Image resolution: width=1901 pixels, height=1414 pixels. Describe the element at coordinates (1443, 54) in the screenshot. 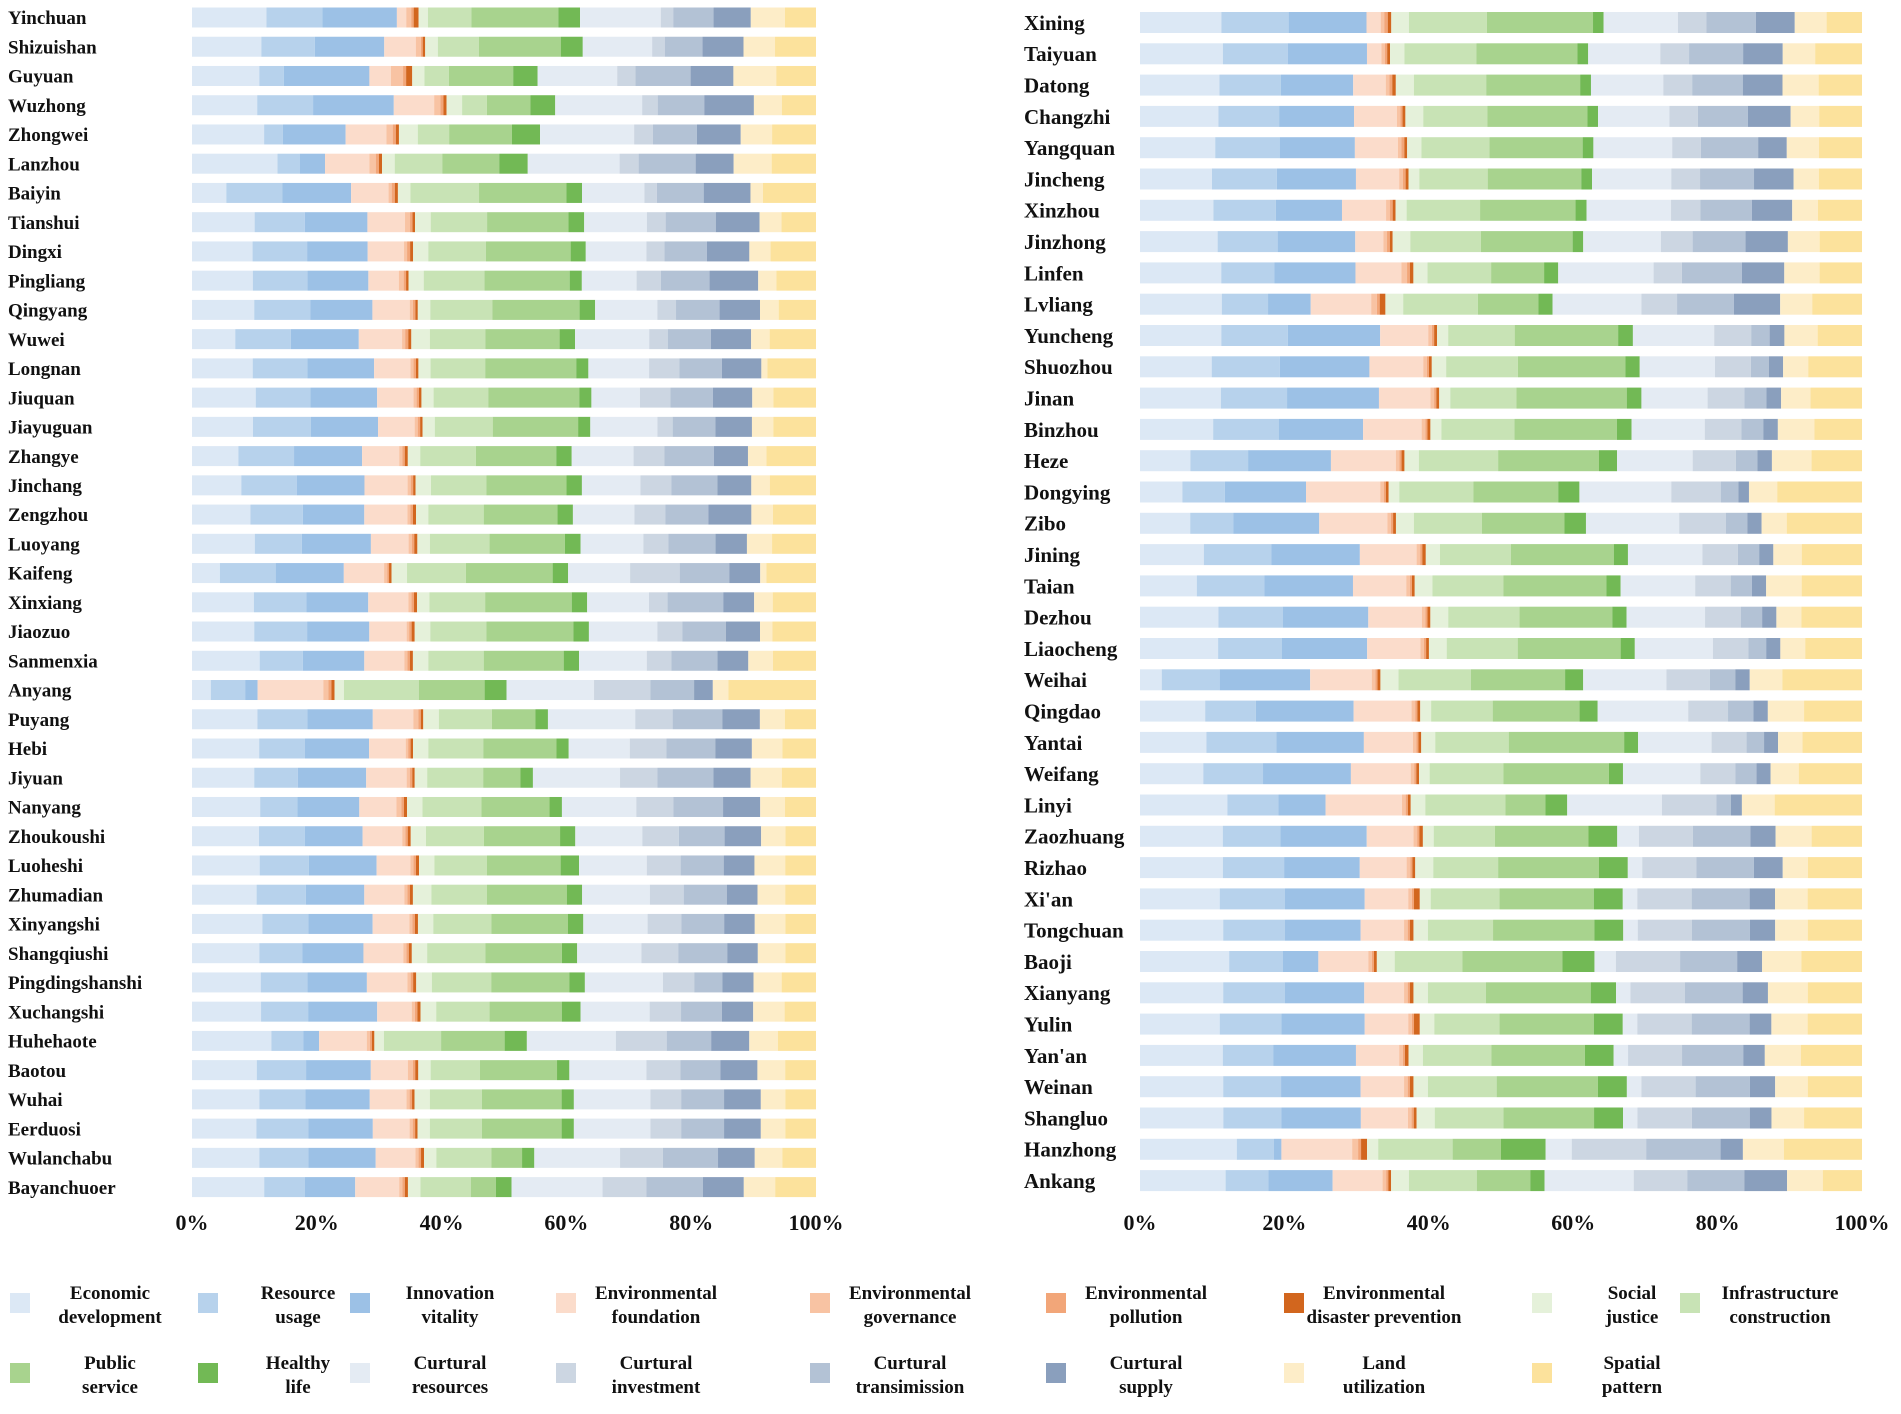

I see `bar-row: Taiyuan` at that location.